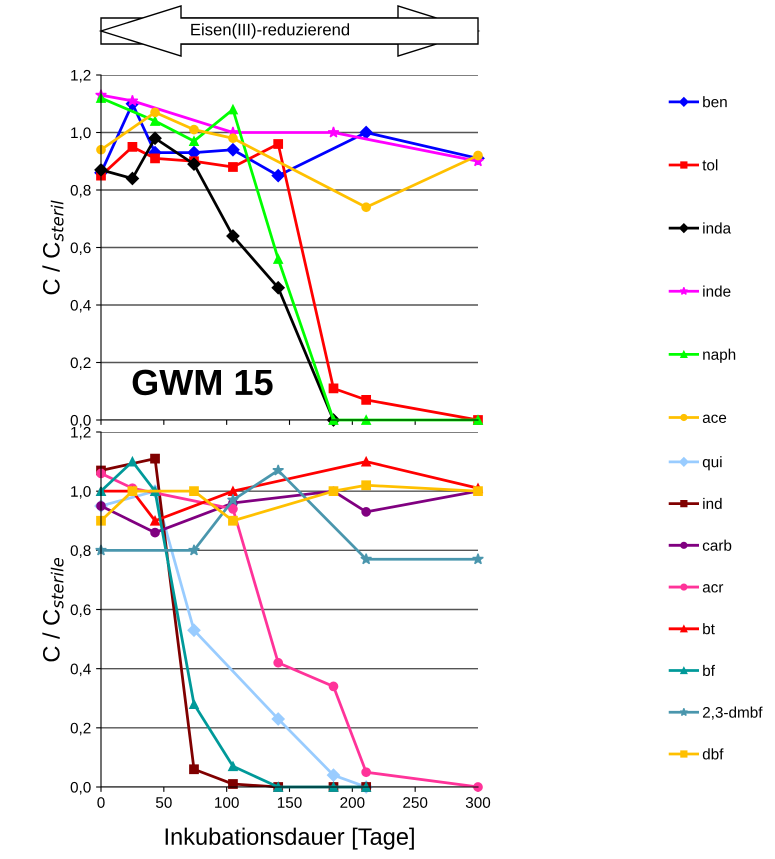  I want to click on legend-label: acr, so click(713, 588).